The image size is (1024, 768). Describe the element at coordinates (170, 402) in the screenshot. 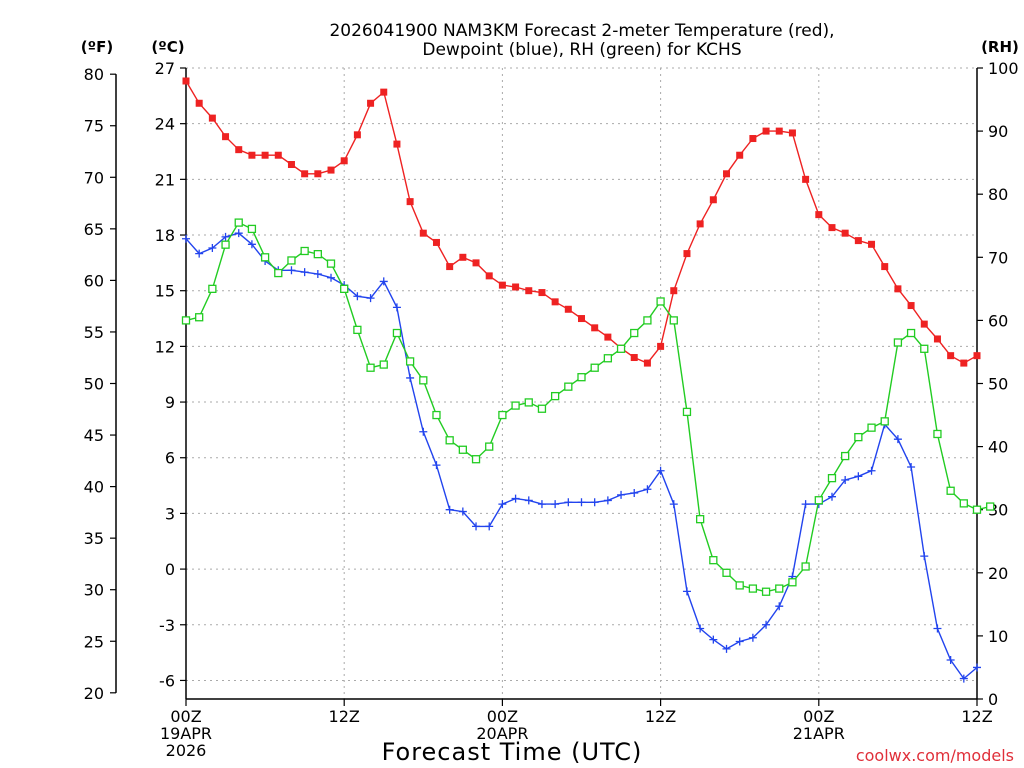

I see `tick-label-celsius: 9` at that location.